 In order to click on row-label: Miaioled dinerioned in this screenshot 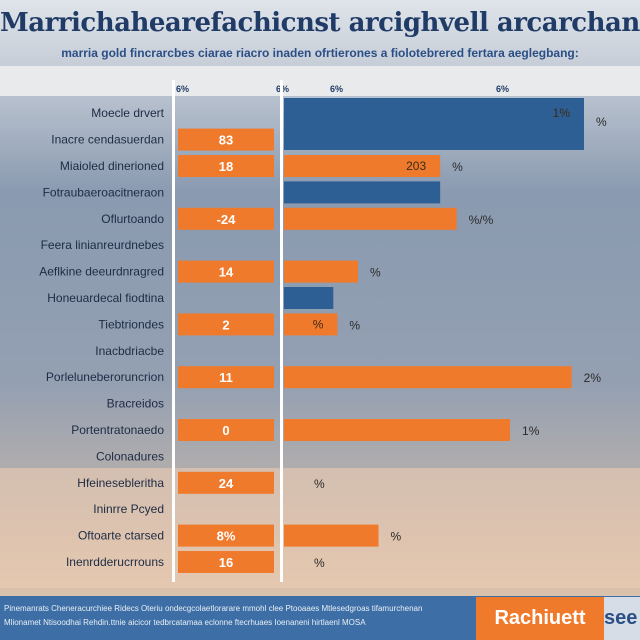, I will do `click(112, 166)`.